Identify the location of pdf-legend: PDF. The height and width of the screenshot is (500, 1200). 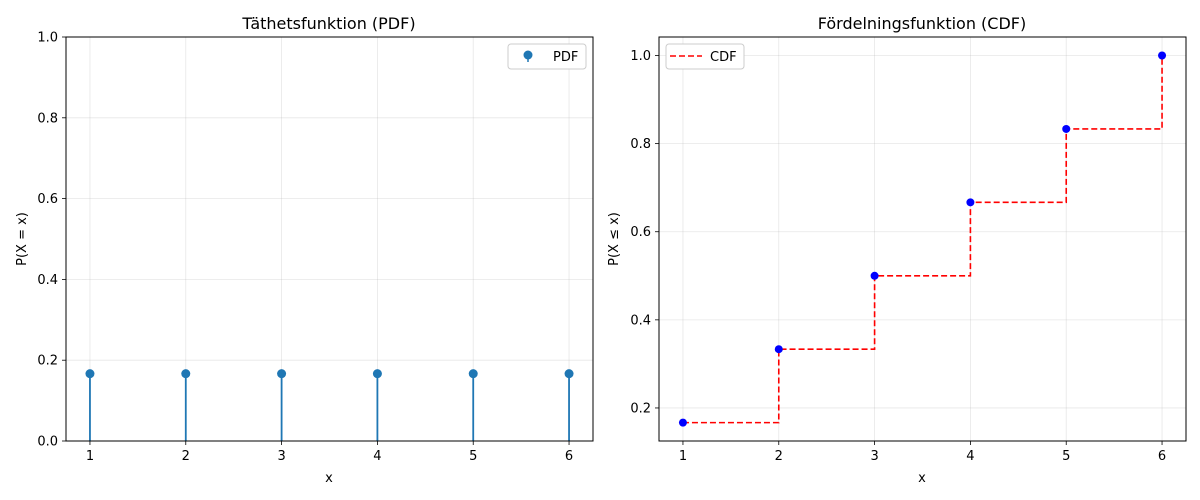
(547, 56).